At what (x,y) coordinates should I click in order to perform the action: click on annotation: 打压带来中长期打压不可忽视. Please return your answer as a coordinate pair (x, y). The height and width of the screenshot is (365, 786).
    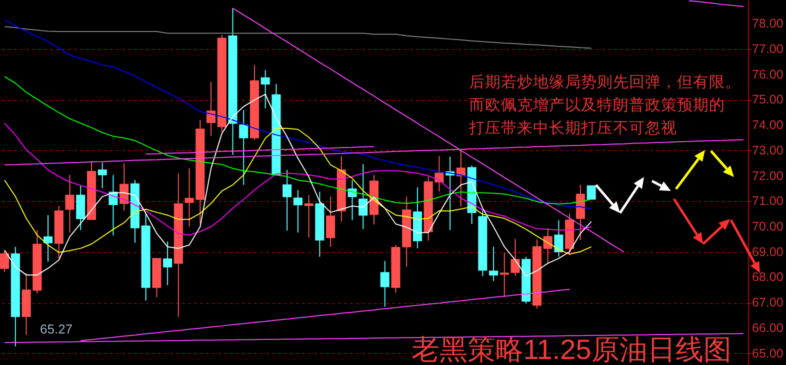
    Looking at the image, I should click on (572, 128).